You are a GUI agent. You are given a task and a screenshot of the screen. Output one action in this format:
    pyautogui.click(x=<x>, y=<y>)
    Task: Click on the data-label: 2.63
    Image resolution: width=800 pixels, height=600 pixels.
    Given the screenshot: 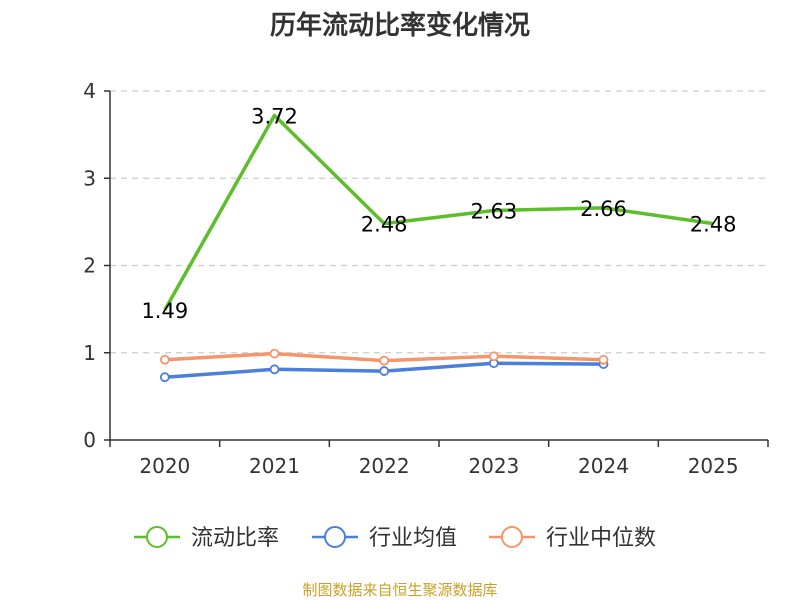 What is the action you would take?
    pyautogui.click(x=493, y=212)
    